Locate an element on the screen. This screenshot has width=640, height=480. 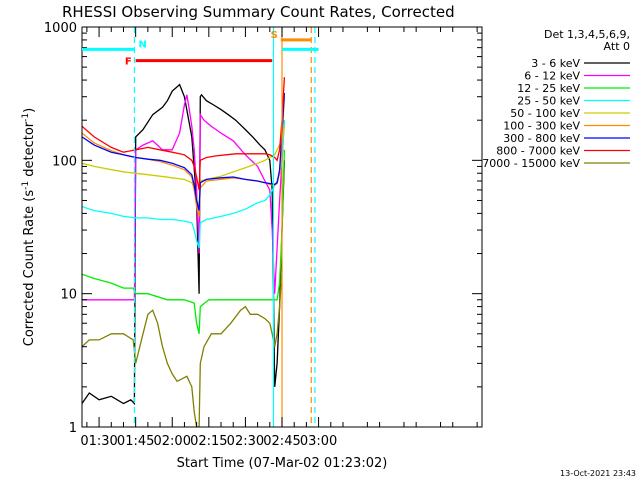
y-tick-label-2: 100 is located at coordinates (64, 161).